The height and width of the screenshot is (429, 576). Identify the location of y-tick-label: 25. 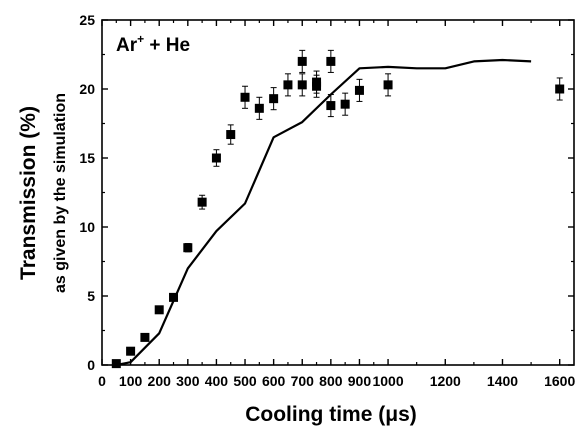
(87, 20).